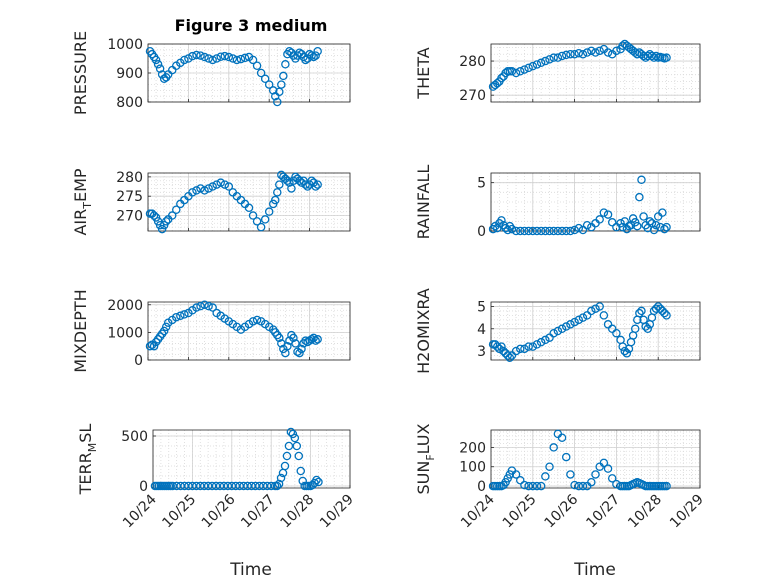 This screenshot has width=778, height=583. What do you see at coordinates (129, 178) in the screenshot?
I see `y-tick-label: 280` at bounding box center [129, 178].